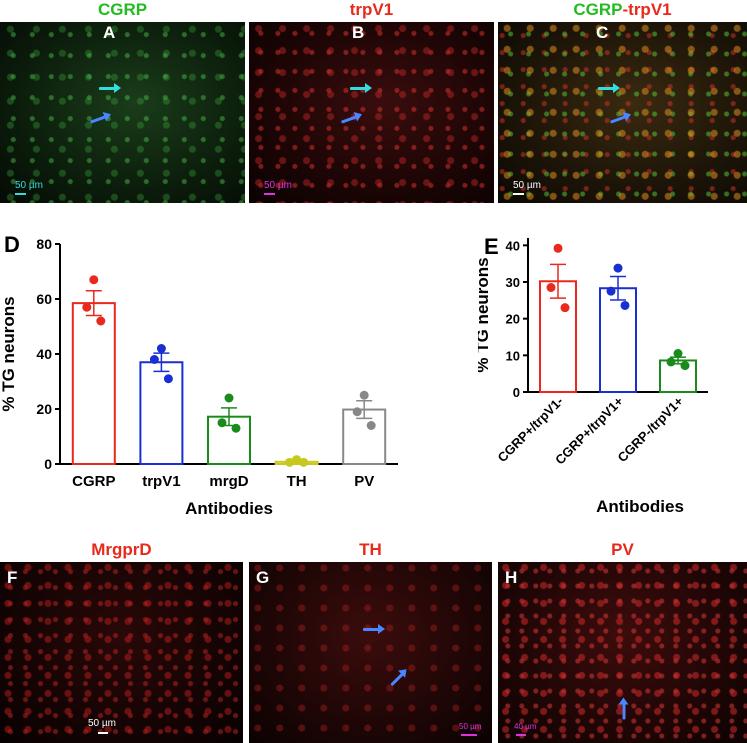 The height and width of the screenshot is (743, 747). Describe the element at coordinates (470, 726) in the screenshot. I see `panel-g-scale-text: 50 µm` at that location.